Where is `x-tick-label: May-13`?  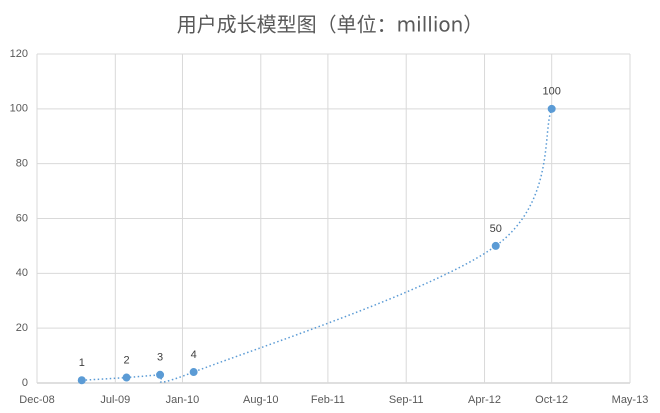 x-tick-label: May-13 is located at coordinates (630, 400).